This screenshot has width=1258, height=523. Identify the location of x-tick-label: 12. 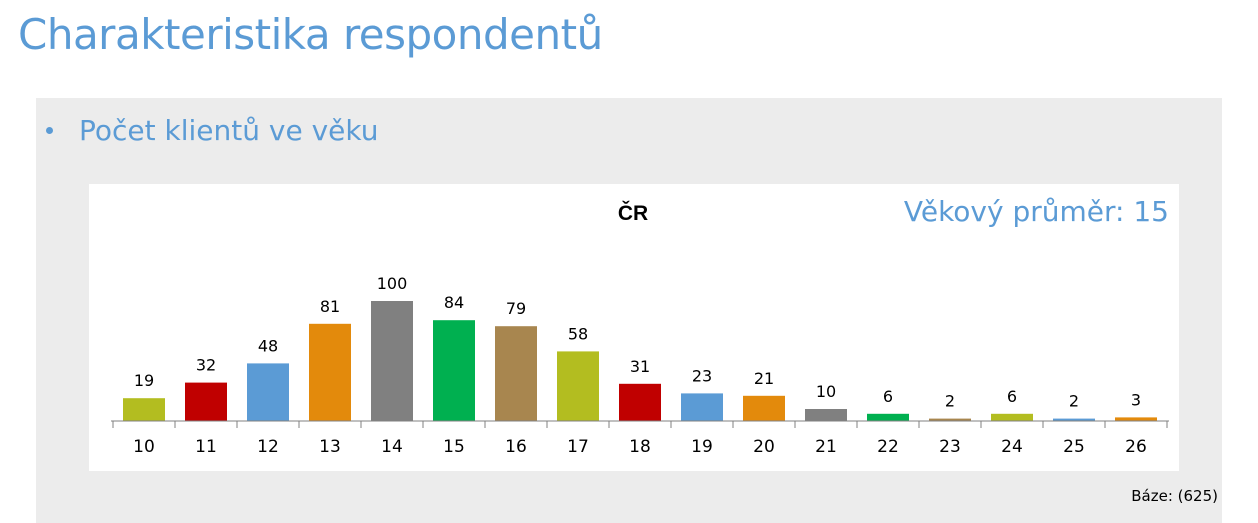
(268, 447).